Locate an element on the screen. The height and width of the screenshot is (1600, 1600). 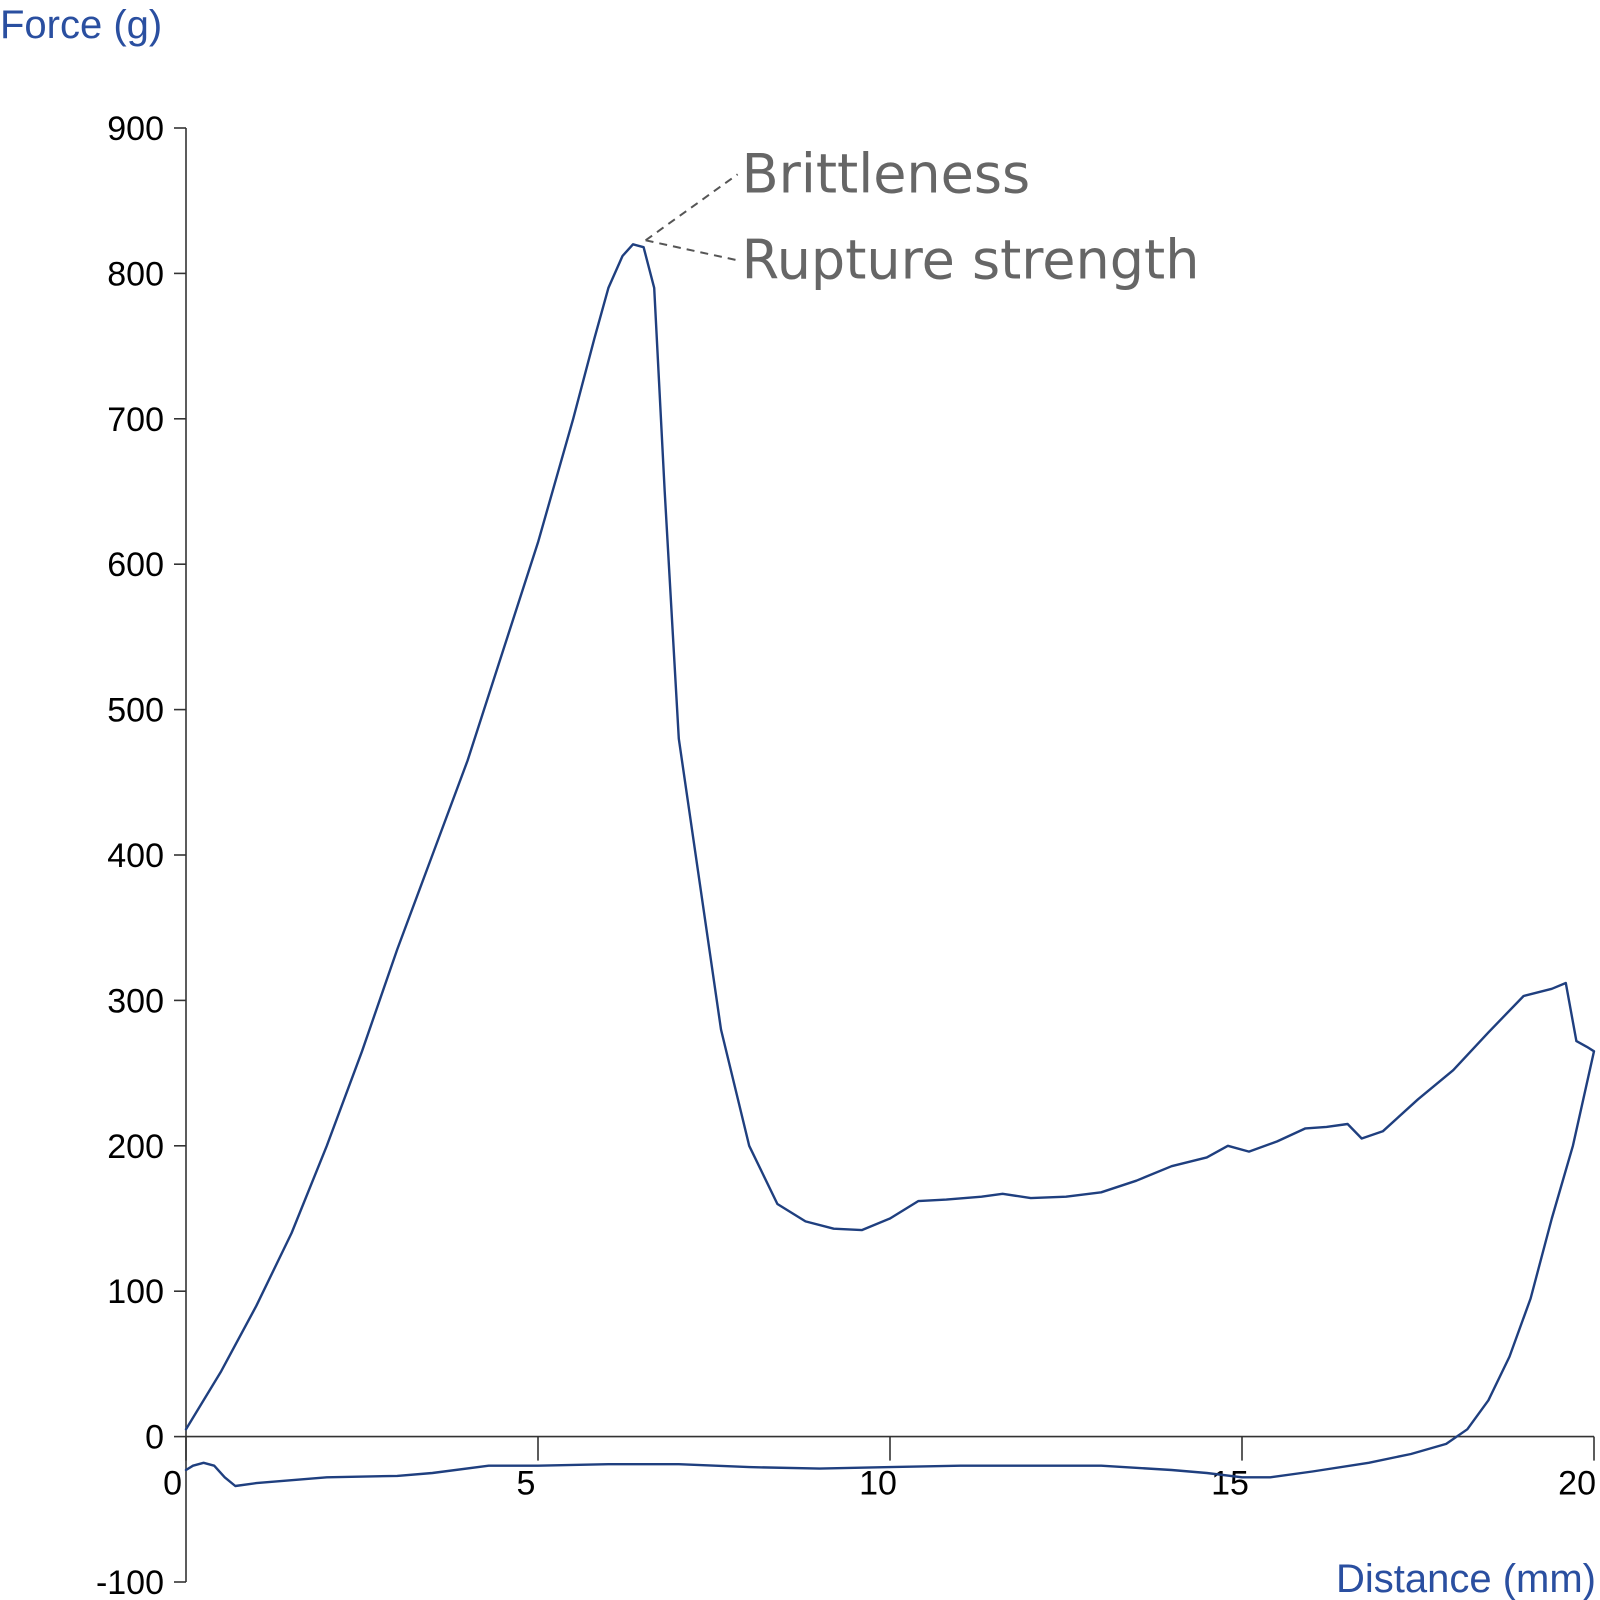
y-axis: 900 800 700 600 500 400 300 200 100 0 -100 is located at coordinates (141, 855).